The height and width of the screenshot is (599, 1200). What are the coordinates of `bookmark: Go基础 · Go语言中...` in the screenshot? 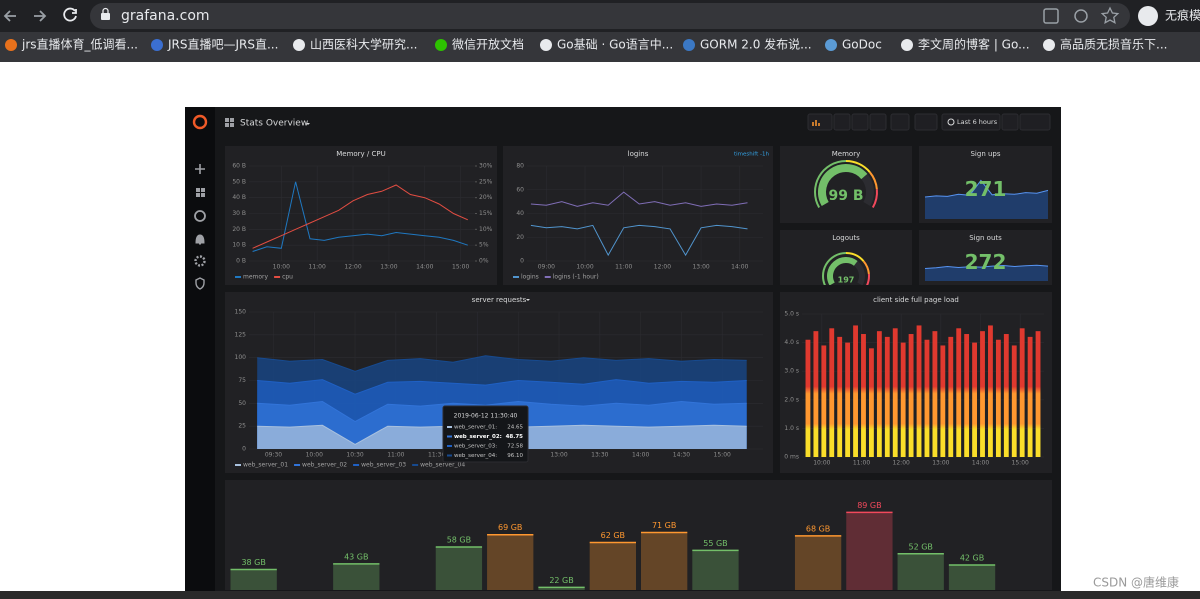 It's located at (615, 44).